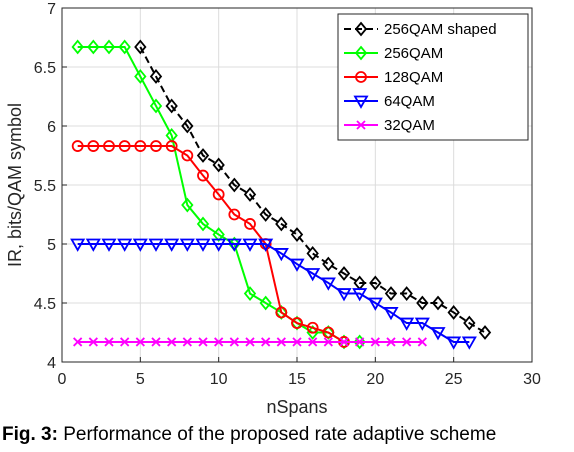 Image resolution: width=574 pixels, height=452 pixels. I want to click on x-tick-label: 25, so click(454, 379).